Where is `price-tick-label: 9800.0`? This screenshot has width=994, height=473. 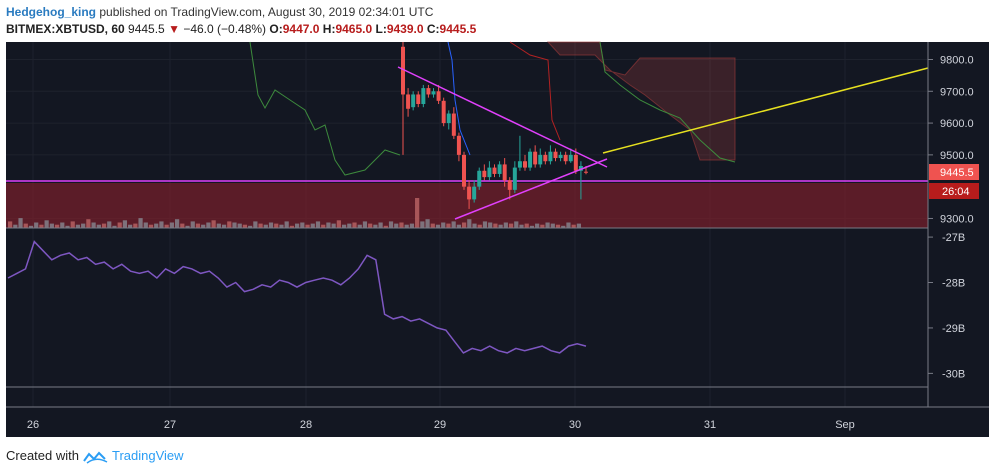
price-tick-label: 9800.0 is located at coordinates (957, 60).